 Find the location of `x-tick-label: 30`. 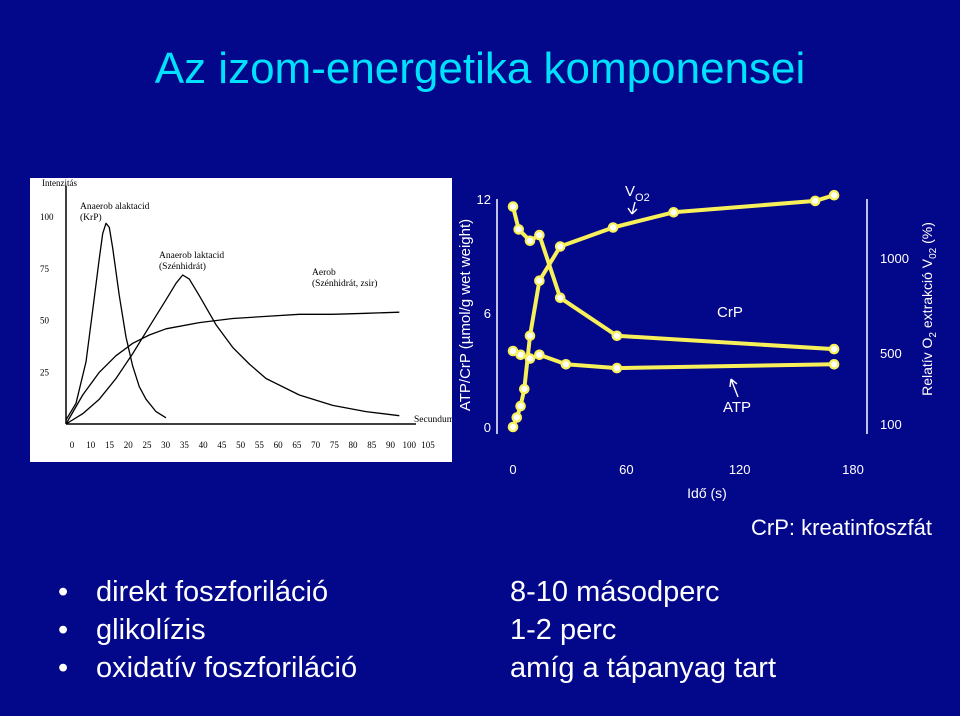

x-tick-label: 30 is located at coordinates (166, 445).